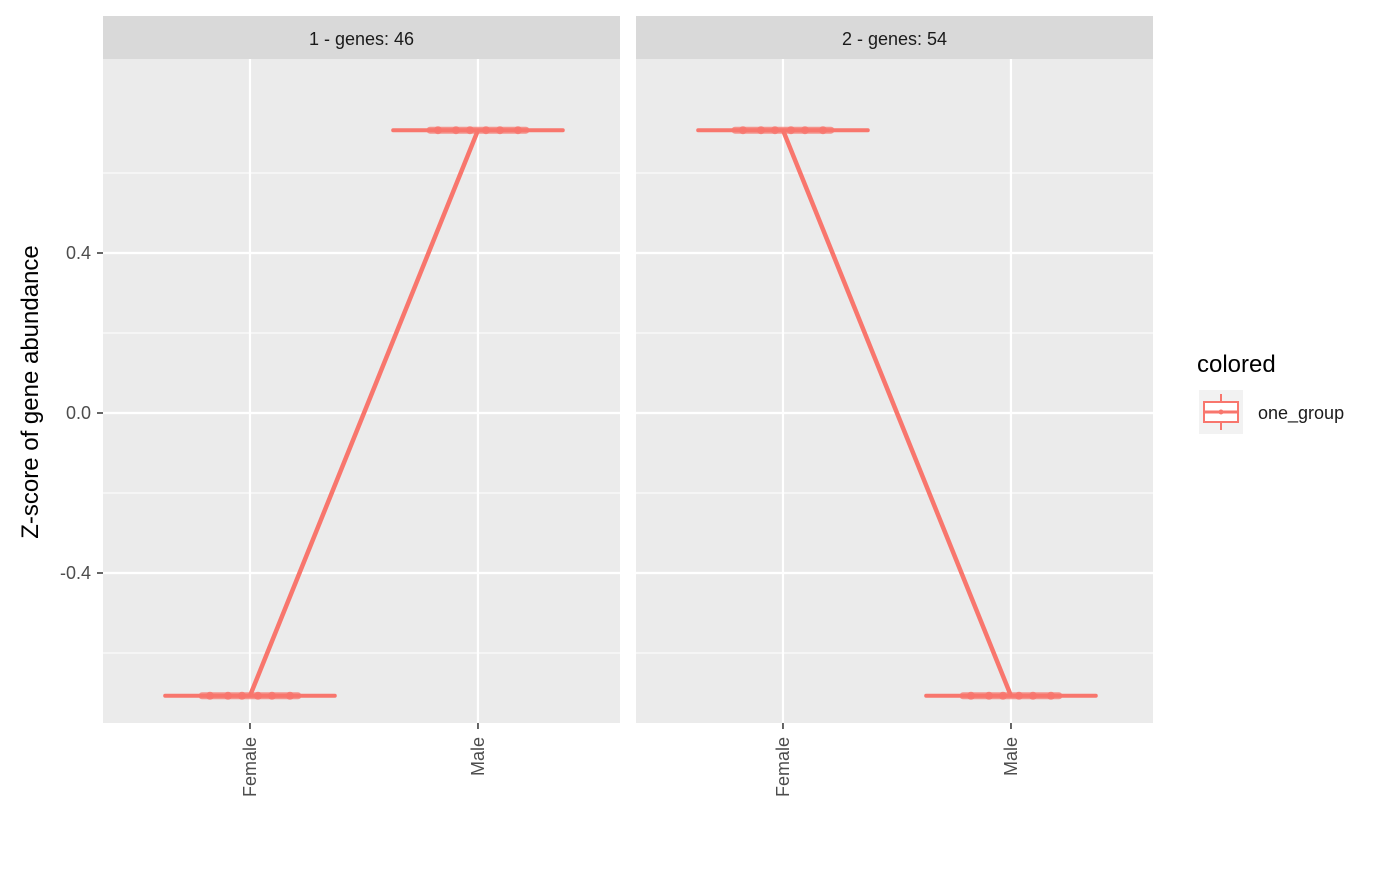 This screenshot has height=870, width=1400. What do you see at coordinates (75, 573) in the screenshot?
I see `y-tick-label: -0.4` at bounding box center [75, 573].